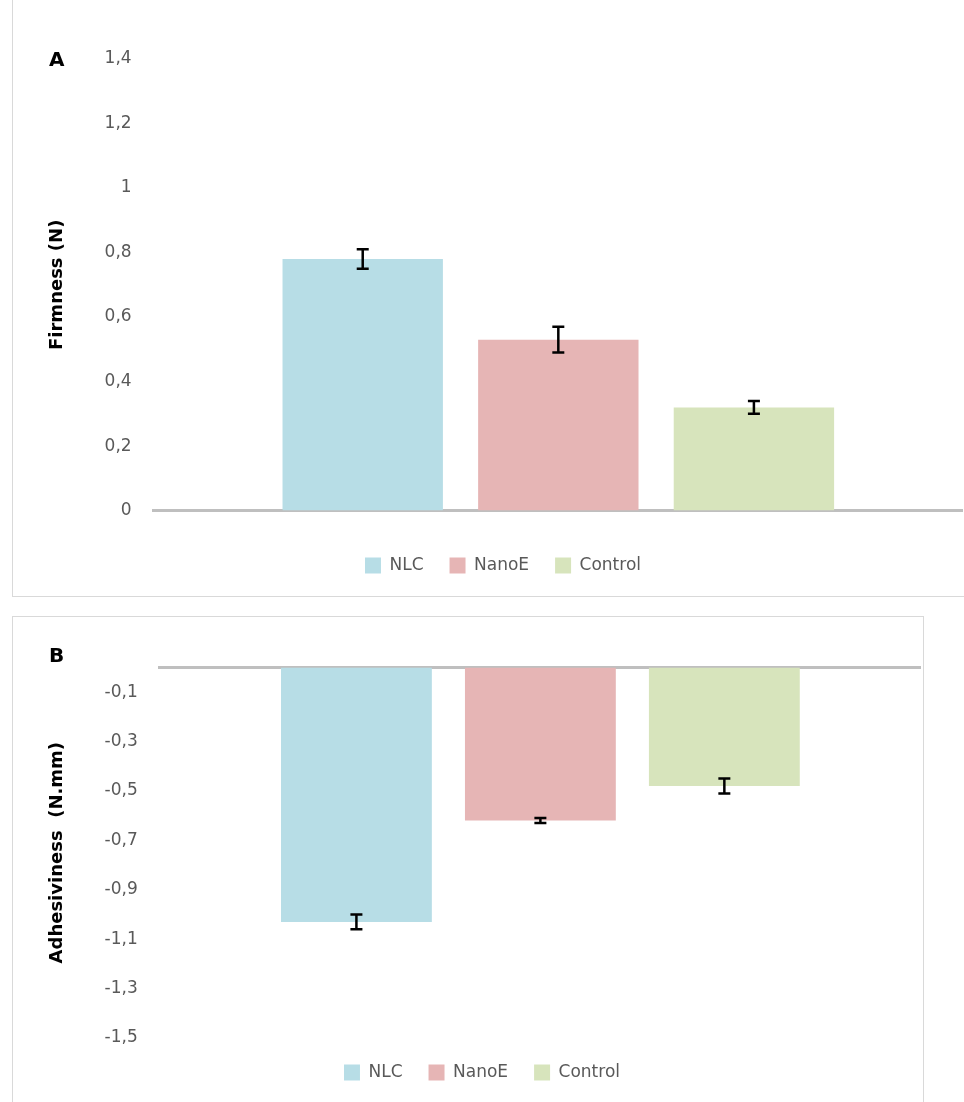  I want to click on y-axis-title: Adhesiviness (N.mm), so click(56, 852).